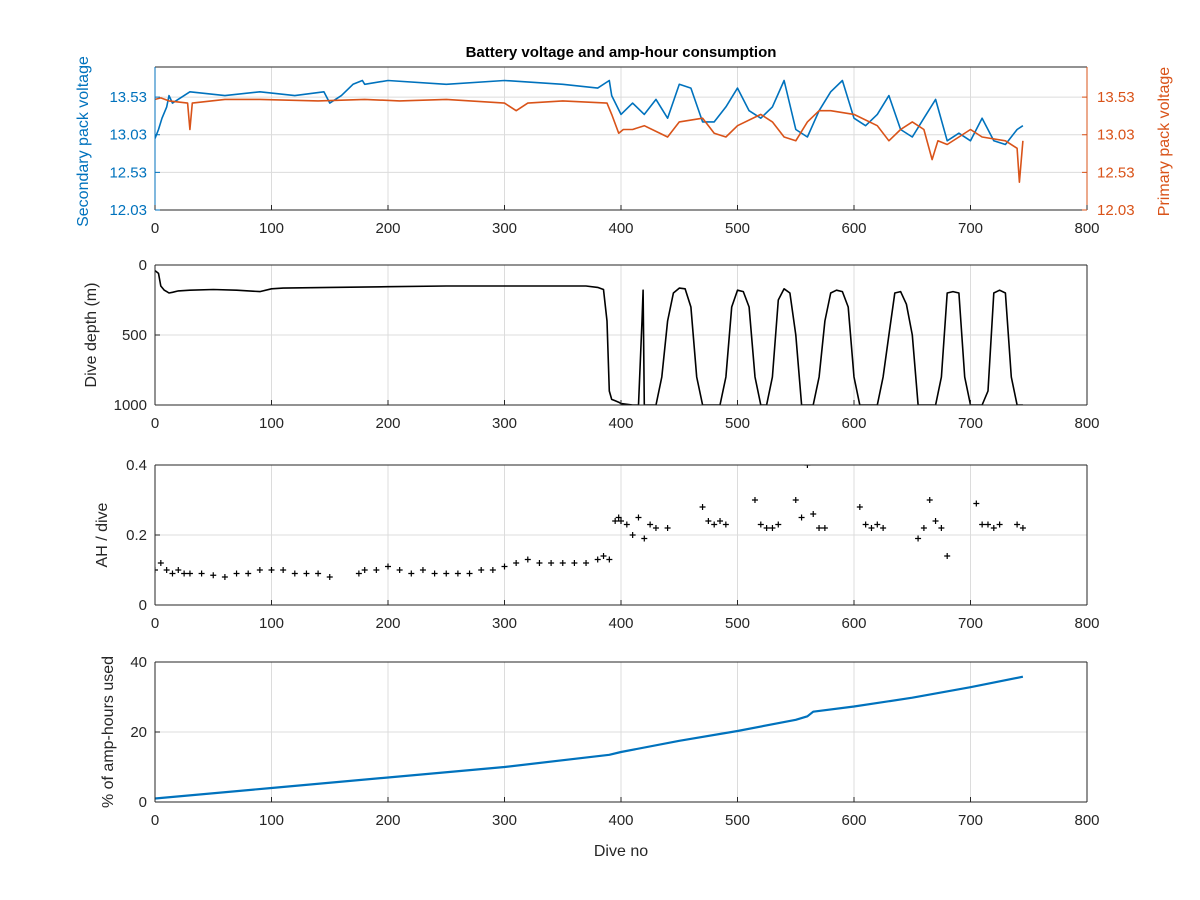 This screenshot has width=1200, height=900. Describe the element at coordinates (1116, 97) in the screenshot. I see `y-right-tick-label: 13.53` at that location.